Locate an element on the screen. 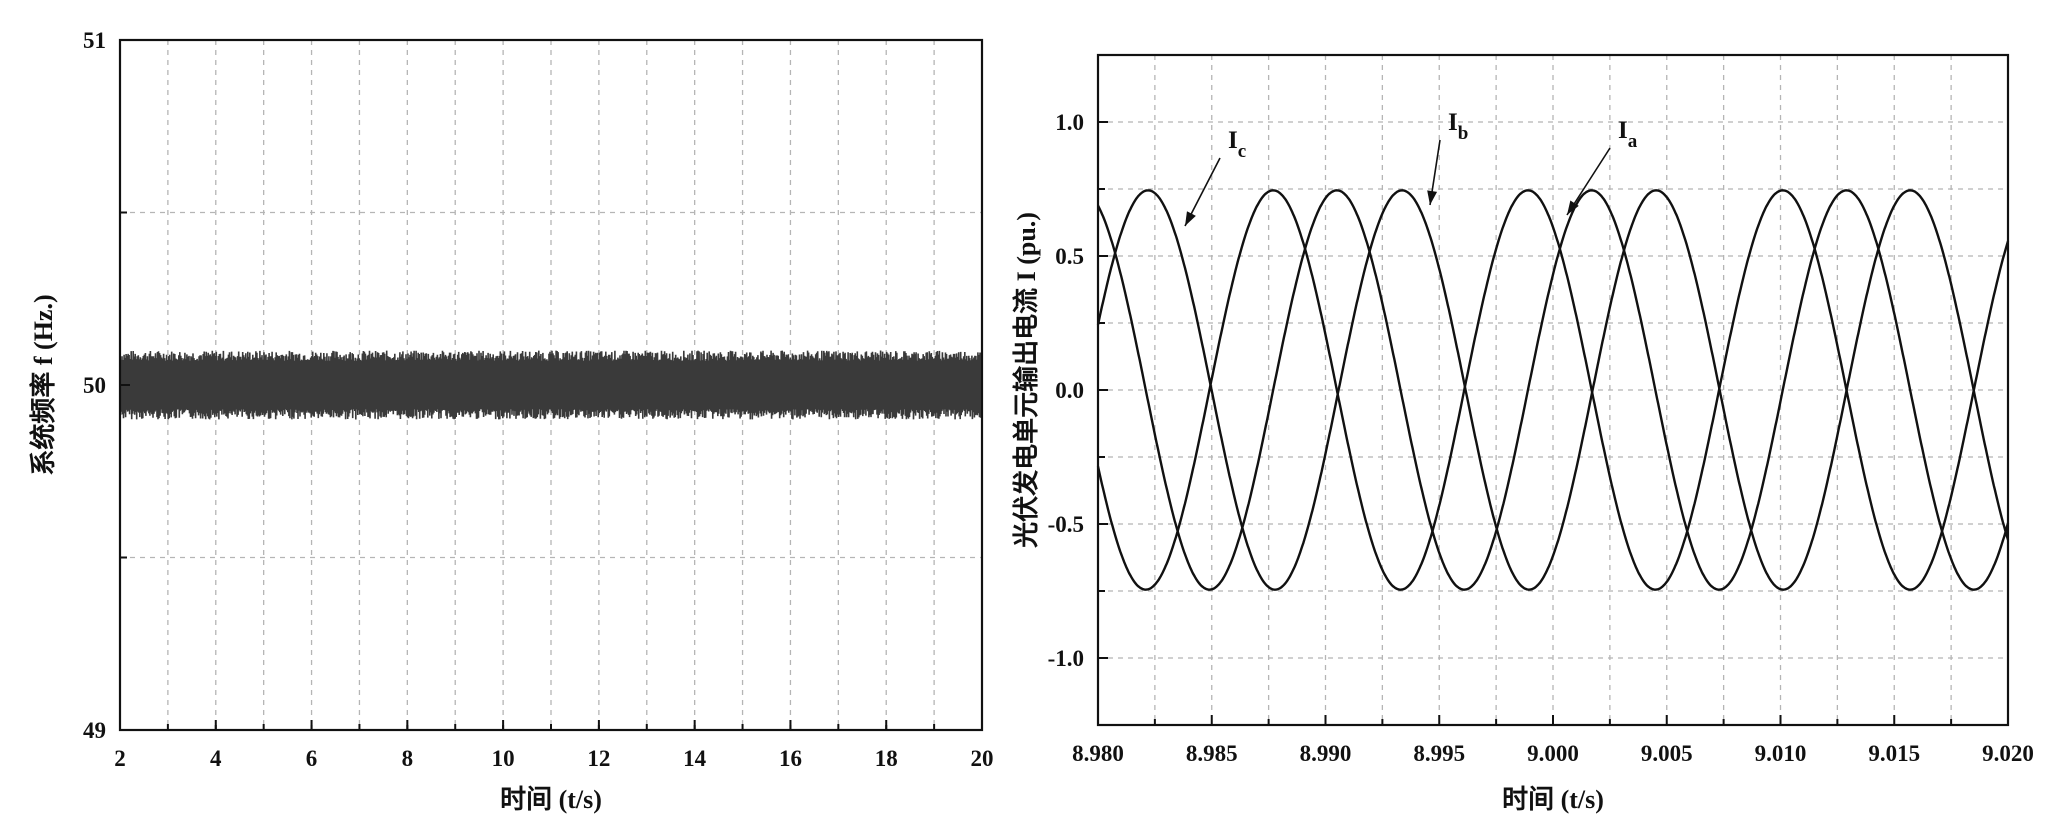  x-tick-label: 2 is located at coordinates (120, 758).